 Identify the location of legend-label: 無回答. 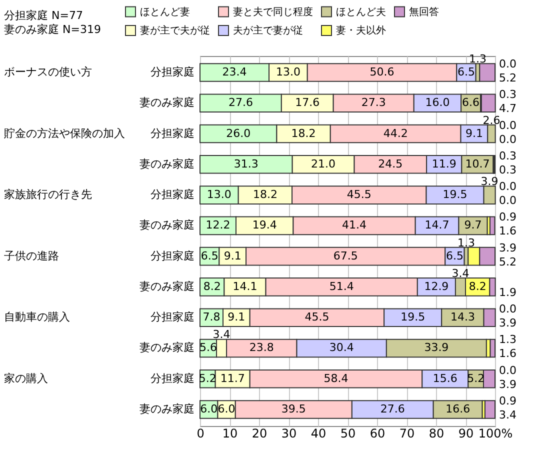
(424, 12).